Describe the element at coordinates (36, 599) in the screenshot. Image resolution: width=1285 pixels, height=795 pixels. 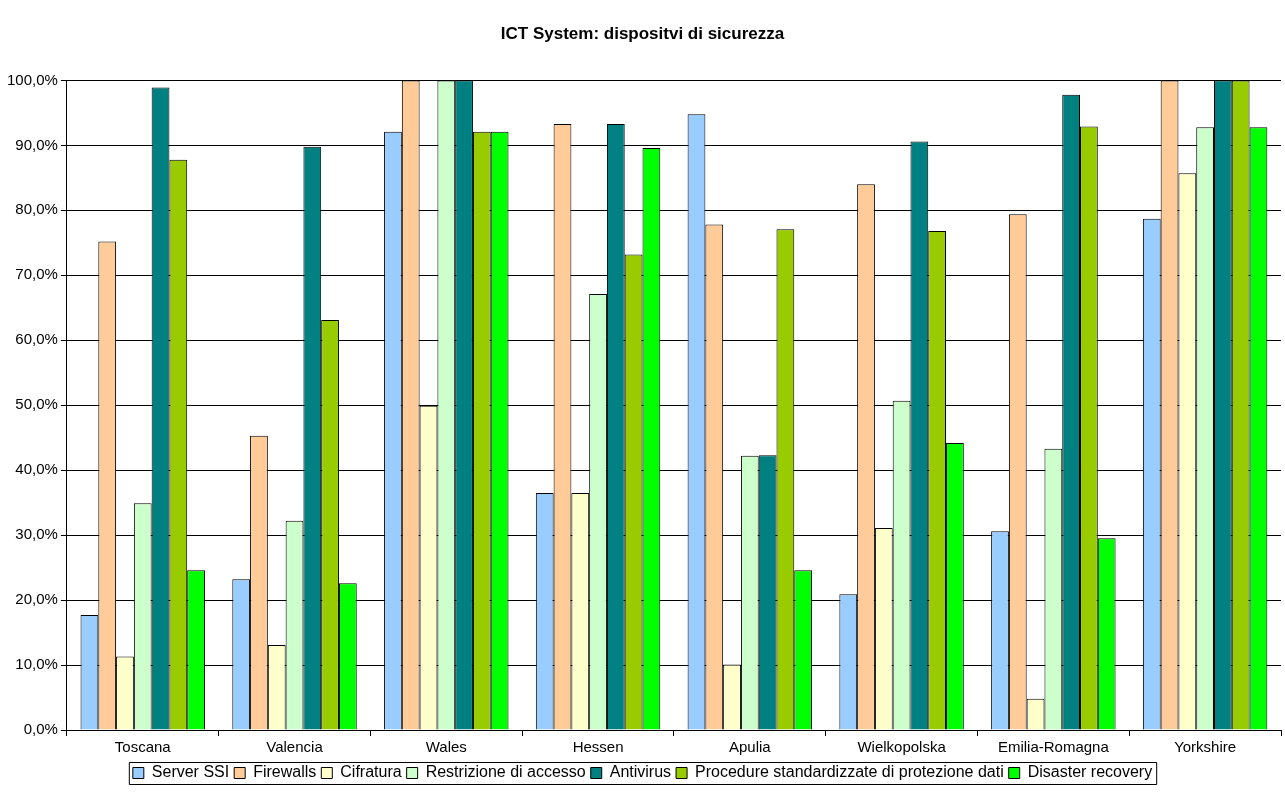
I see `y-tick-label: 20,0%` at that location.